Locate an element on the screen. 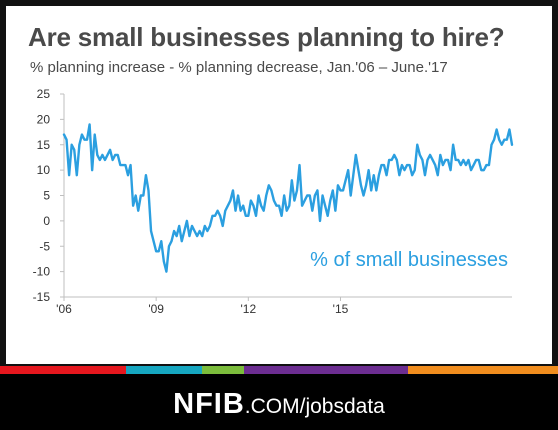 Image resolution: width=558 pixels, height=430 pixels. footer-bar: NFIB.COM/jobsdata is located at coordinates (279, 402).